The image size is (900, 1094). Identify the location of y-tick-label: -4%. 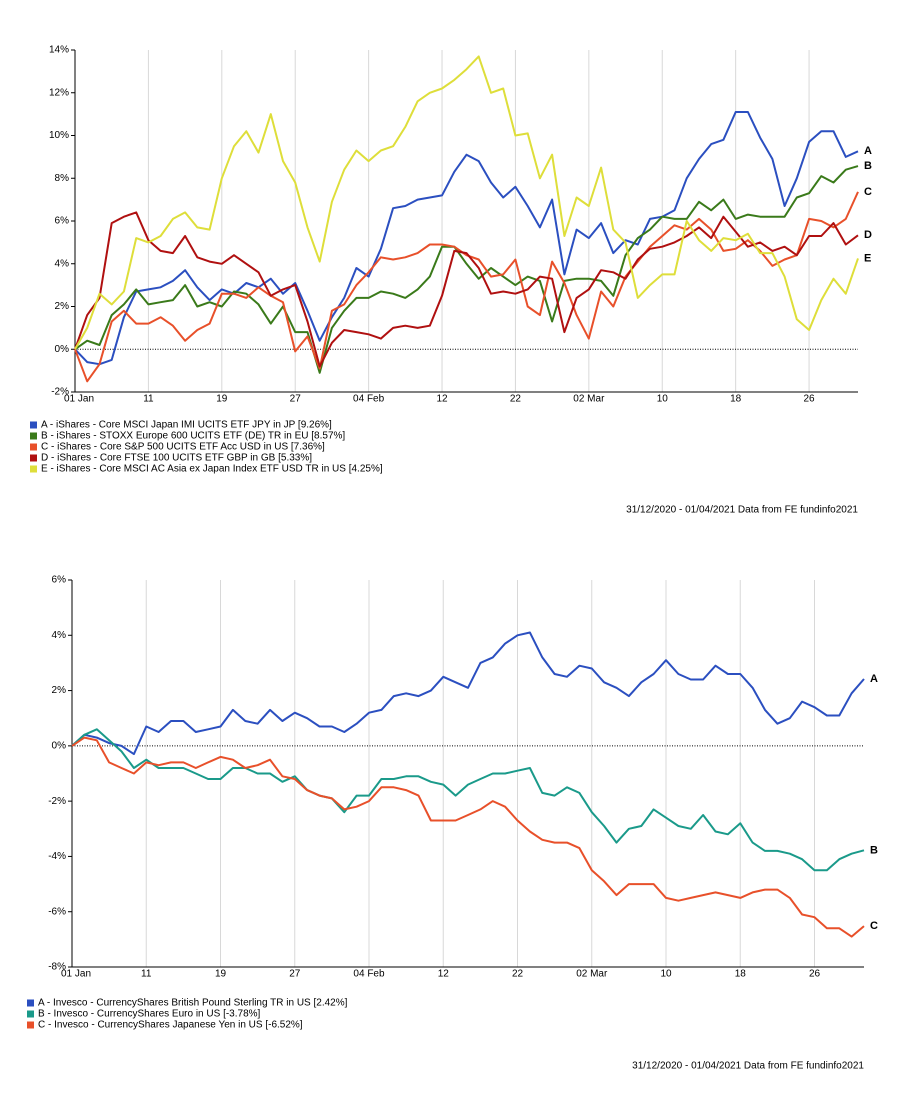
(57, 856).